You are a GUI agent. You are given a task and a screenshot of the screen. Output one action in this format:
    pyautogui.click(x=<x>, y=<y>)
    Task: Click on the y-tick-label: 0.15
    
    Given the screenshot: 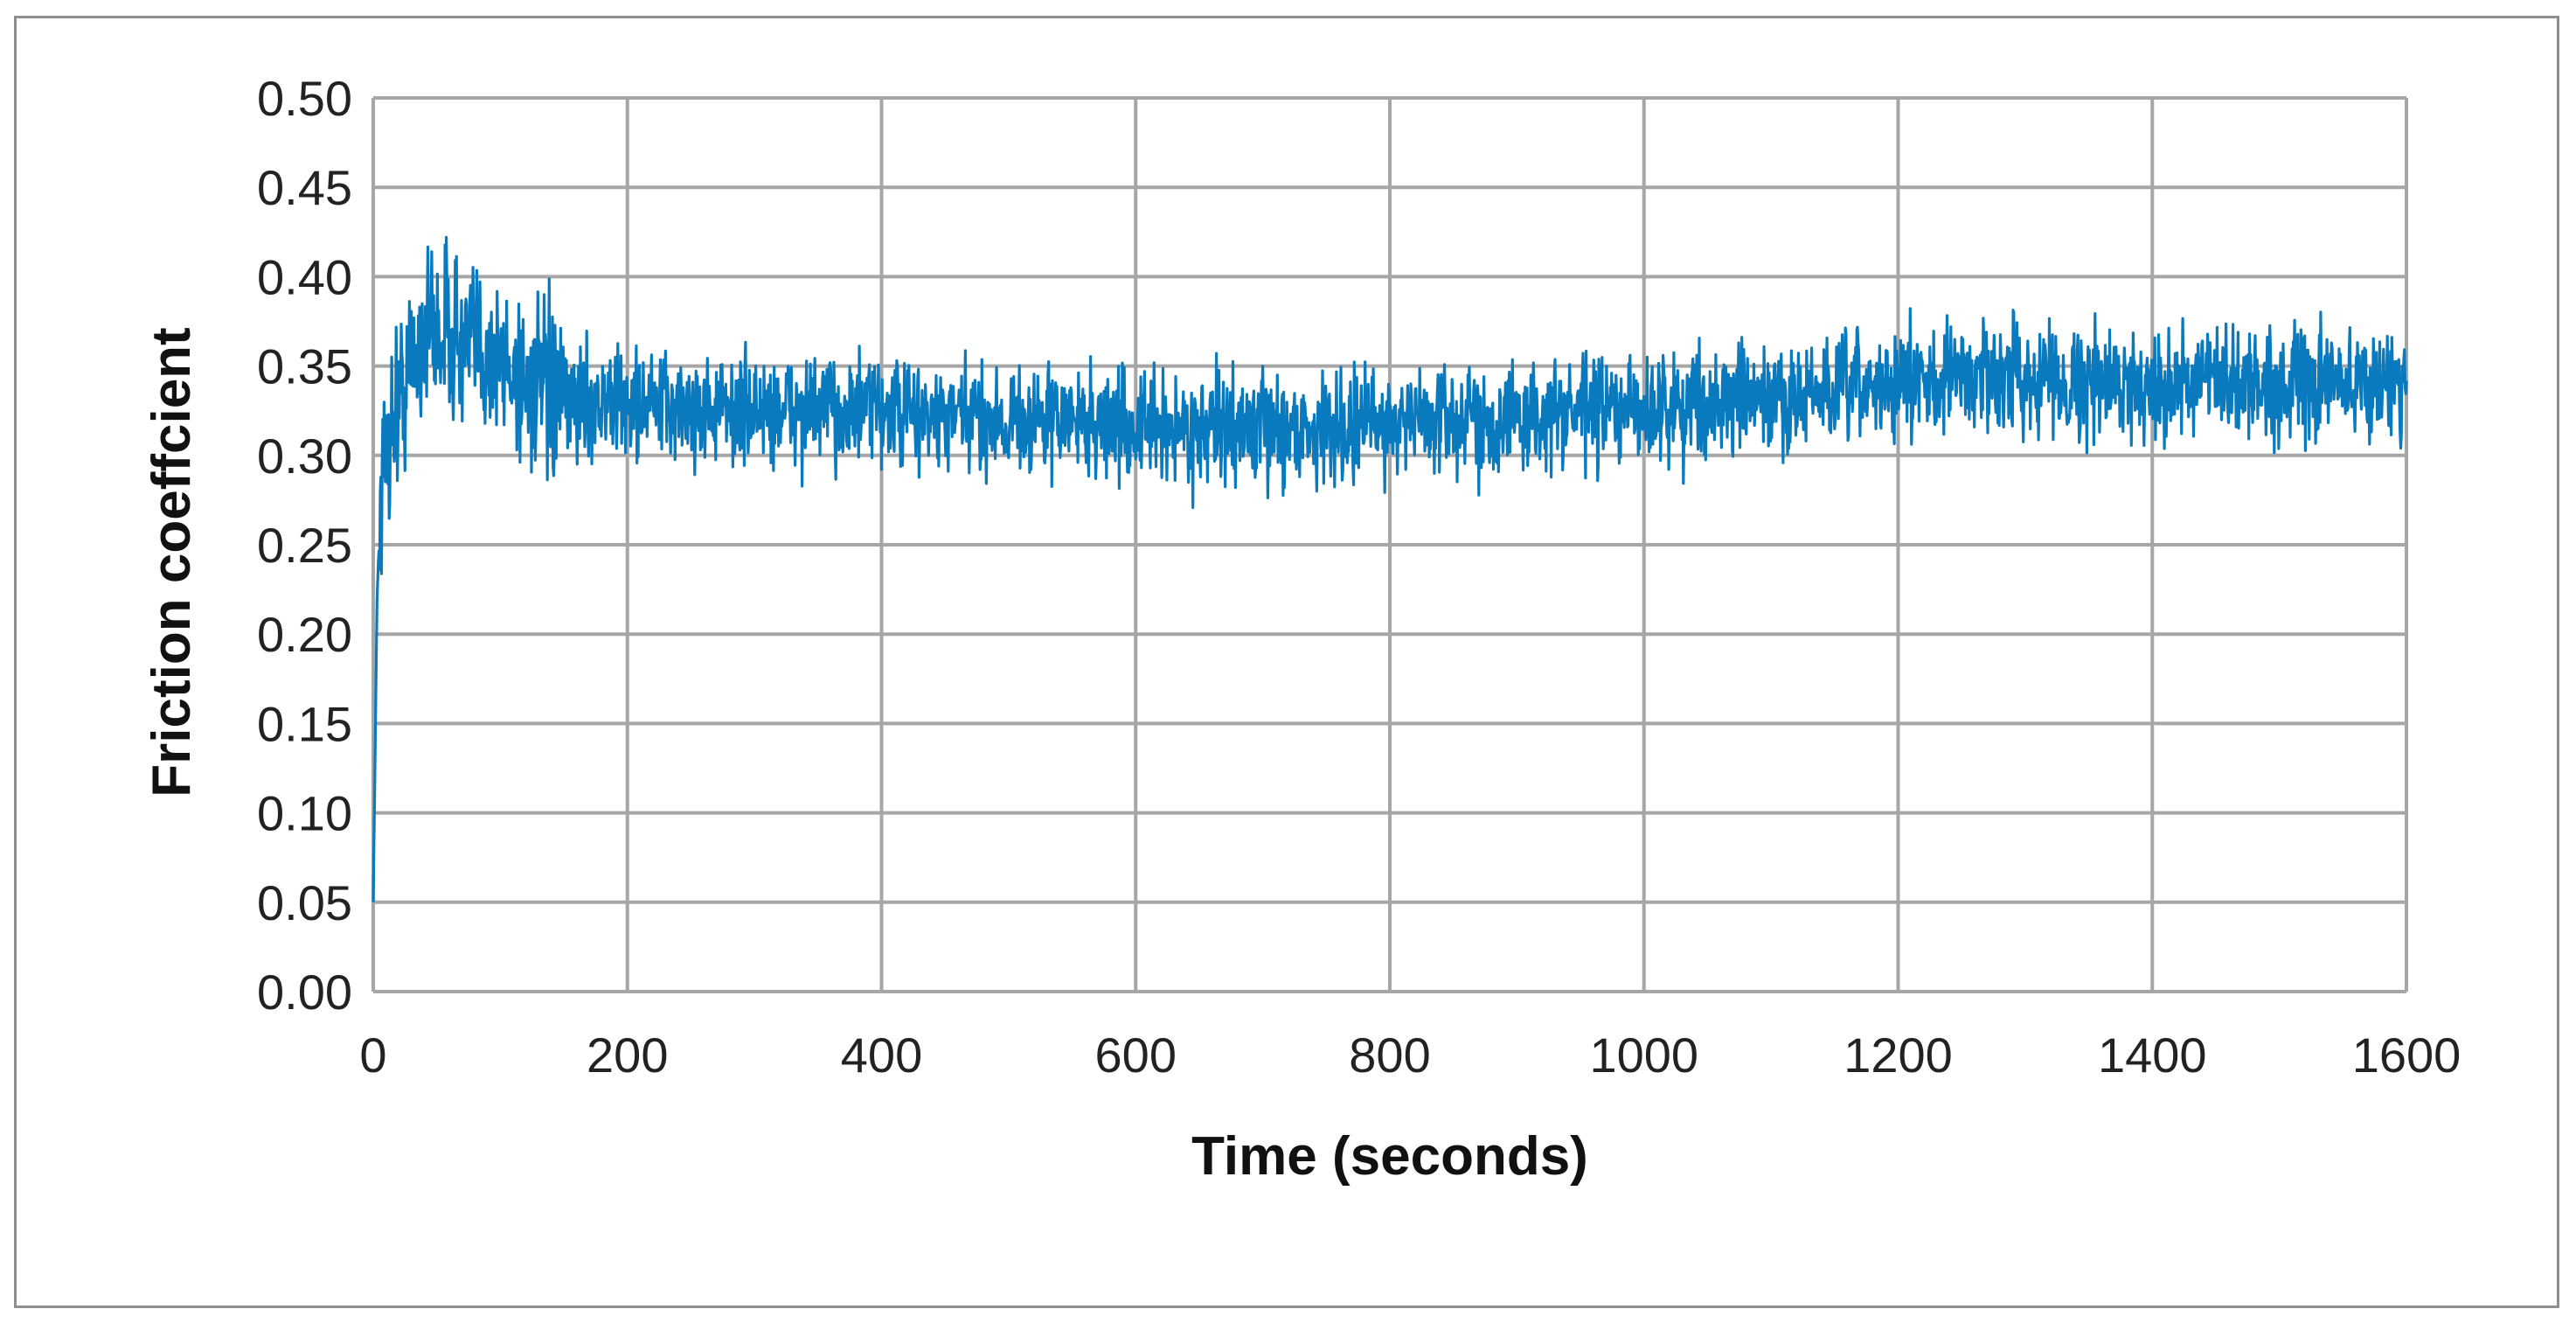 What is the action you would take?
    pyautogui.click(x=304, y=723)
    